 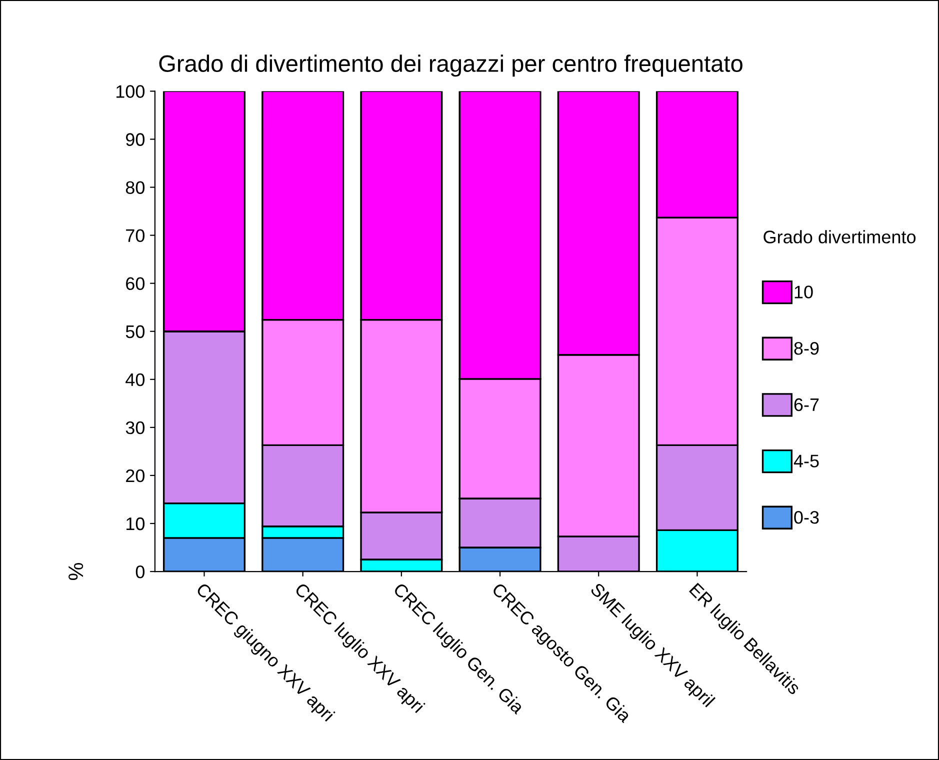 What do you see at coordinates (135, 475) in the screenshot?
I see `y-tick-label: 20` at bounding box center [135, 475].